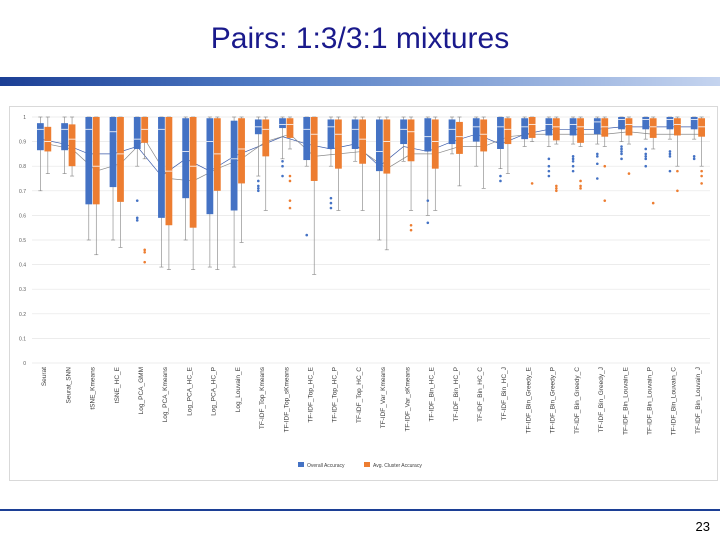 This screenshot has width=720, height=540. Describe the element at coordinates (360, 38) in the screenshot. I see `slide-title: Pairs: 1:3/3:1 mixtures` at that location.